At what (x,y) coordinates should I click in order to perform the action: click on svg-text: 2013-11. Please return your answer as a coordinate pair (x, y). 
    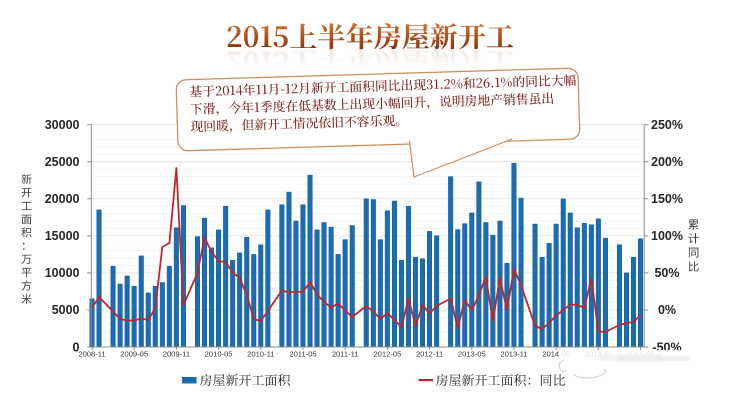
    Looking at the image, I should click on (513, 354).